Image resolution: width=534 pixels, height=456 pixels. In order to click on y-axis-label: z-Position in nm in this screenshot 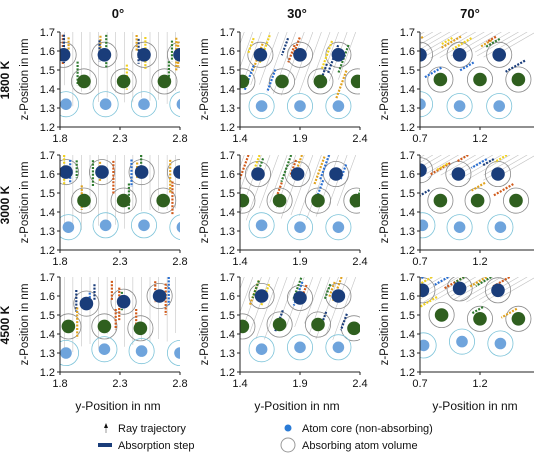, I will do `click(205, 80)`.